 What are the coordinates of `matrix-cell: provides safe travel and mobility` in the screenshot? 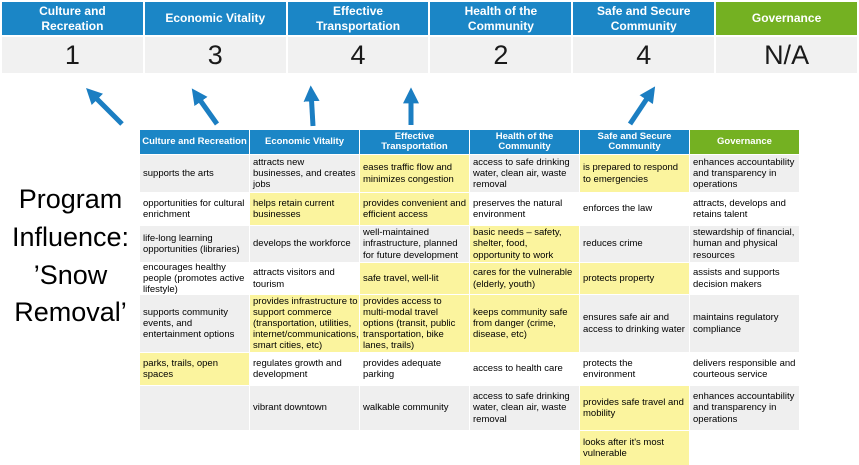 It's located at (634, 408).